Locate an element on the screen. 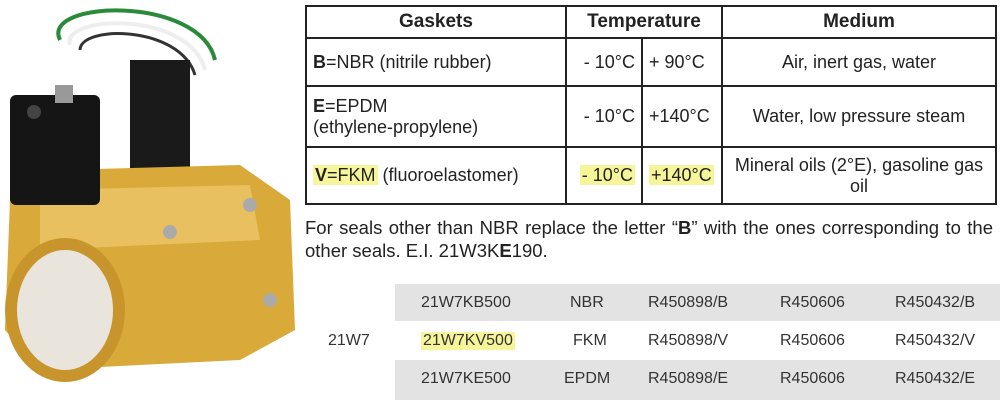 The width and height of the screenshot is (1000, 400). gasket-cell: B=NBR (nitrile rubber) is located at coordinates (436, 62).